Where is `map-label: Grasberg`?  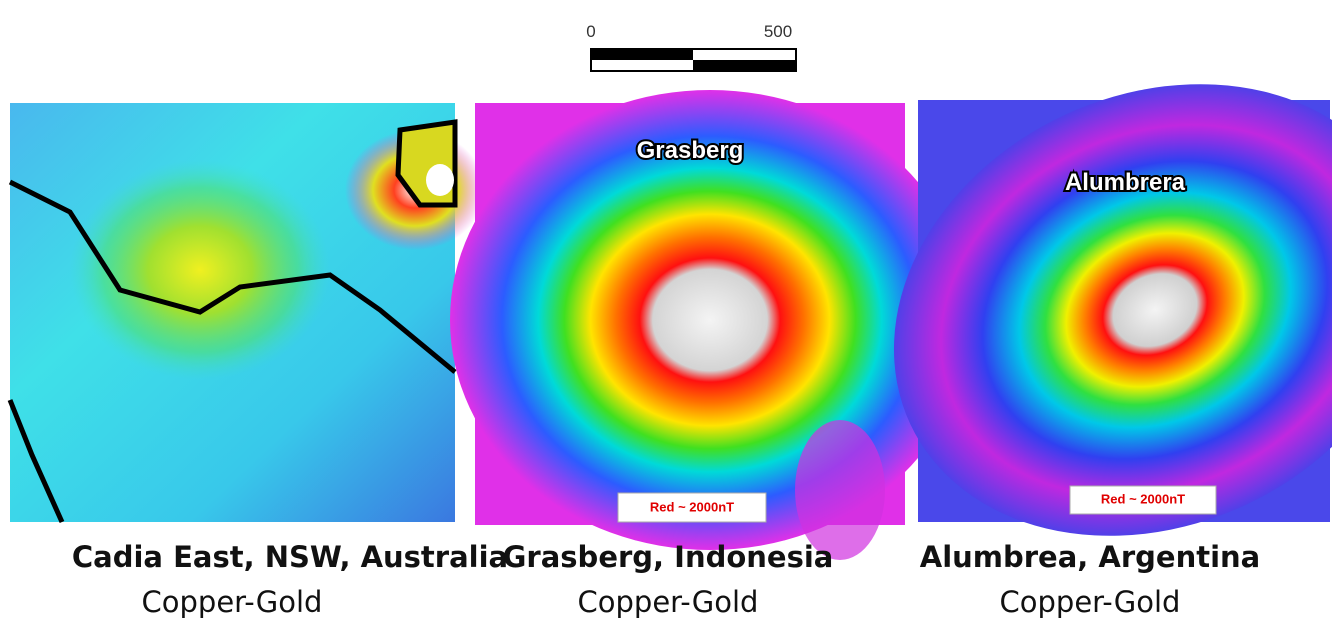
map-label: Grasberg is located at coordinates (690, 150).